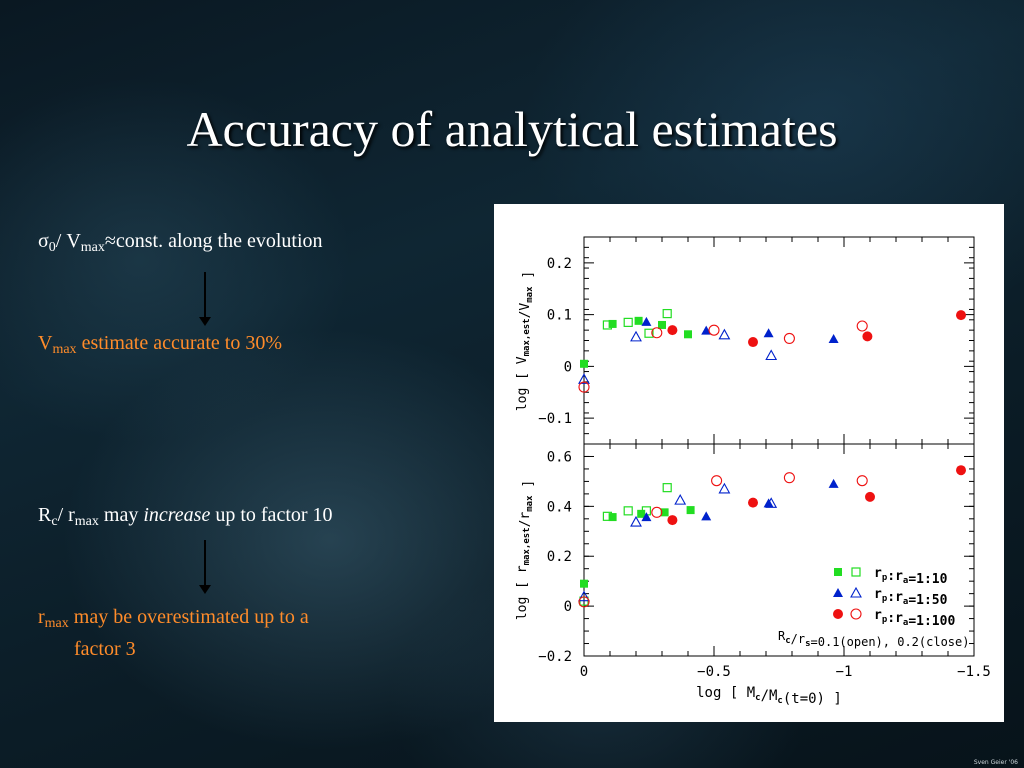 The image size is (1024, 768). What do you see at coordinates (64, 349) in the screenshot?
I see `vmax-subscript-2: max` at bounding box center [64, 349].